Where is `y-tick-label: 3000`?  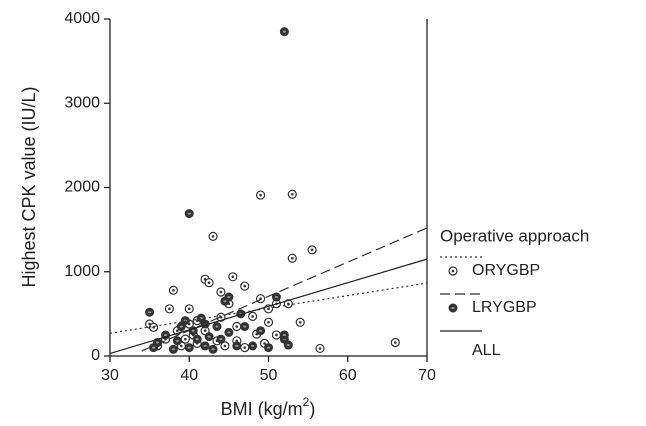 y-tick-label: 3000 is located at coordinates (82, 102).